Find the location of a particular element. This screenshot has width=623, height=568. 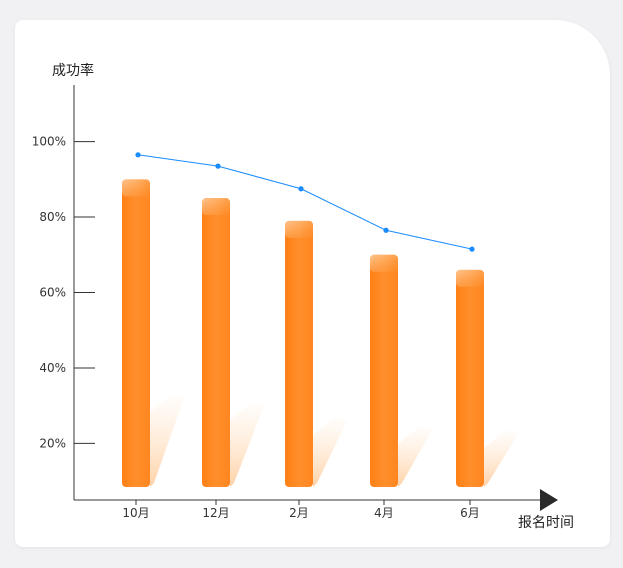

y-tick-label: 60% is located at coordinates (52, 293).